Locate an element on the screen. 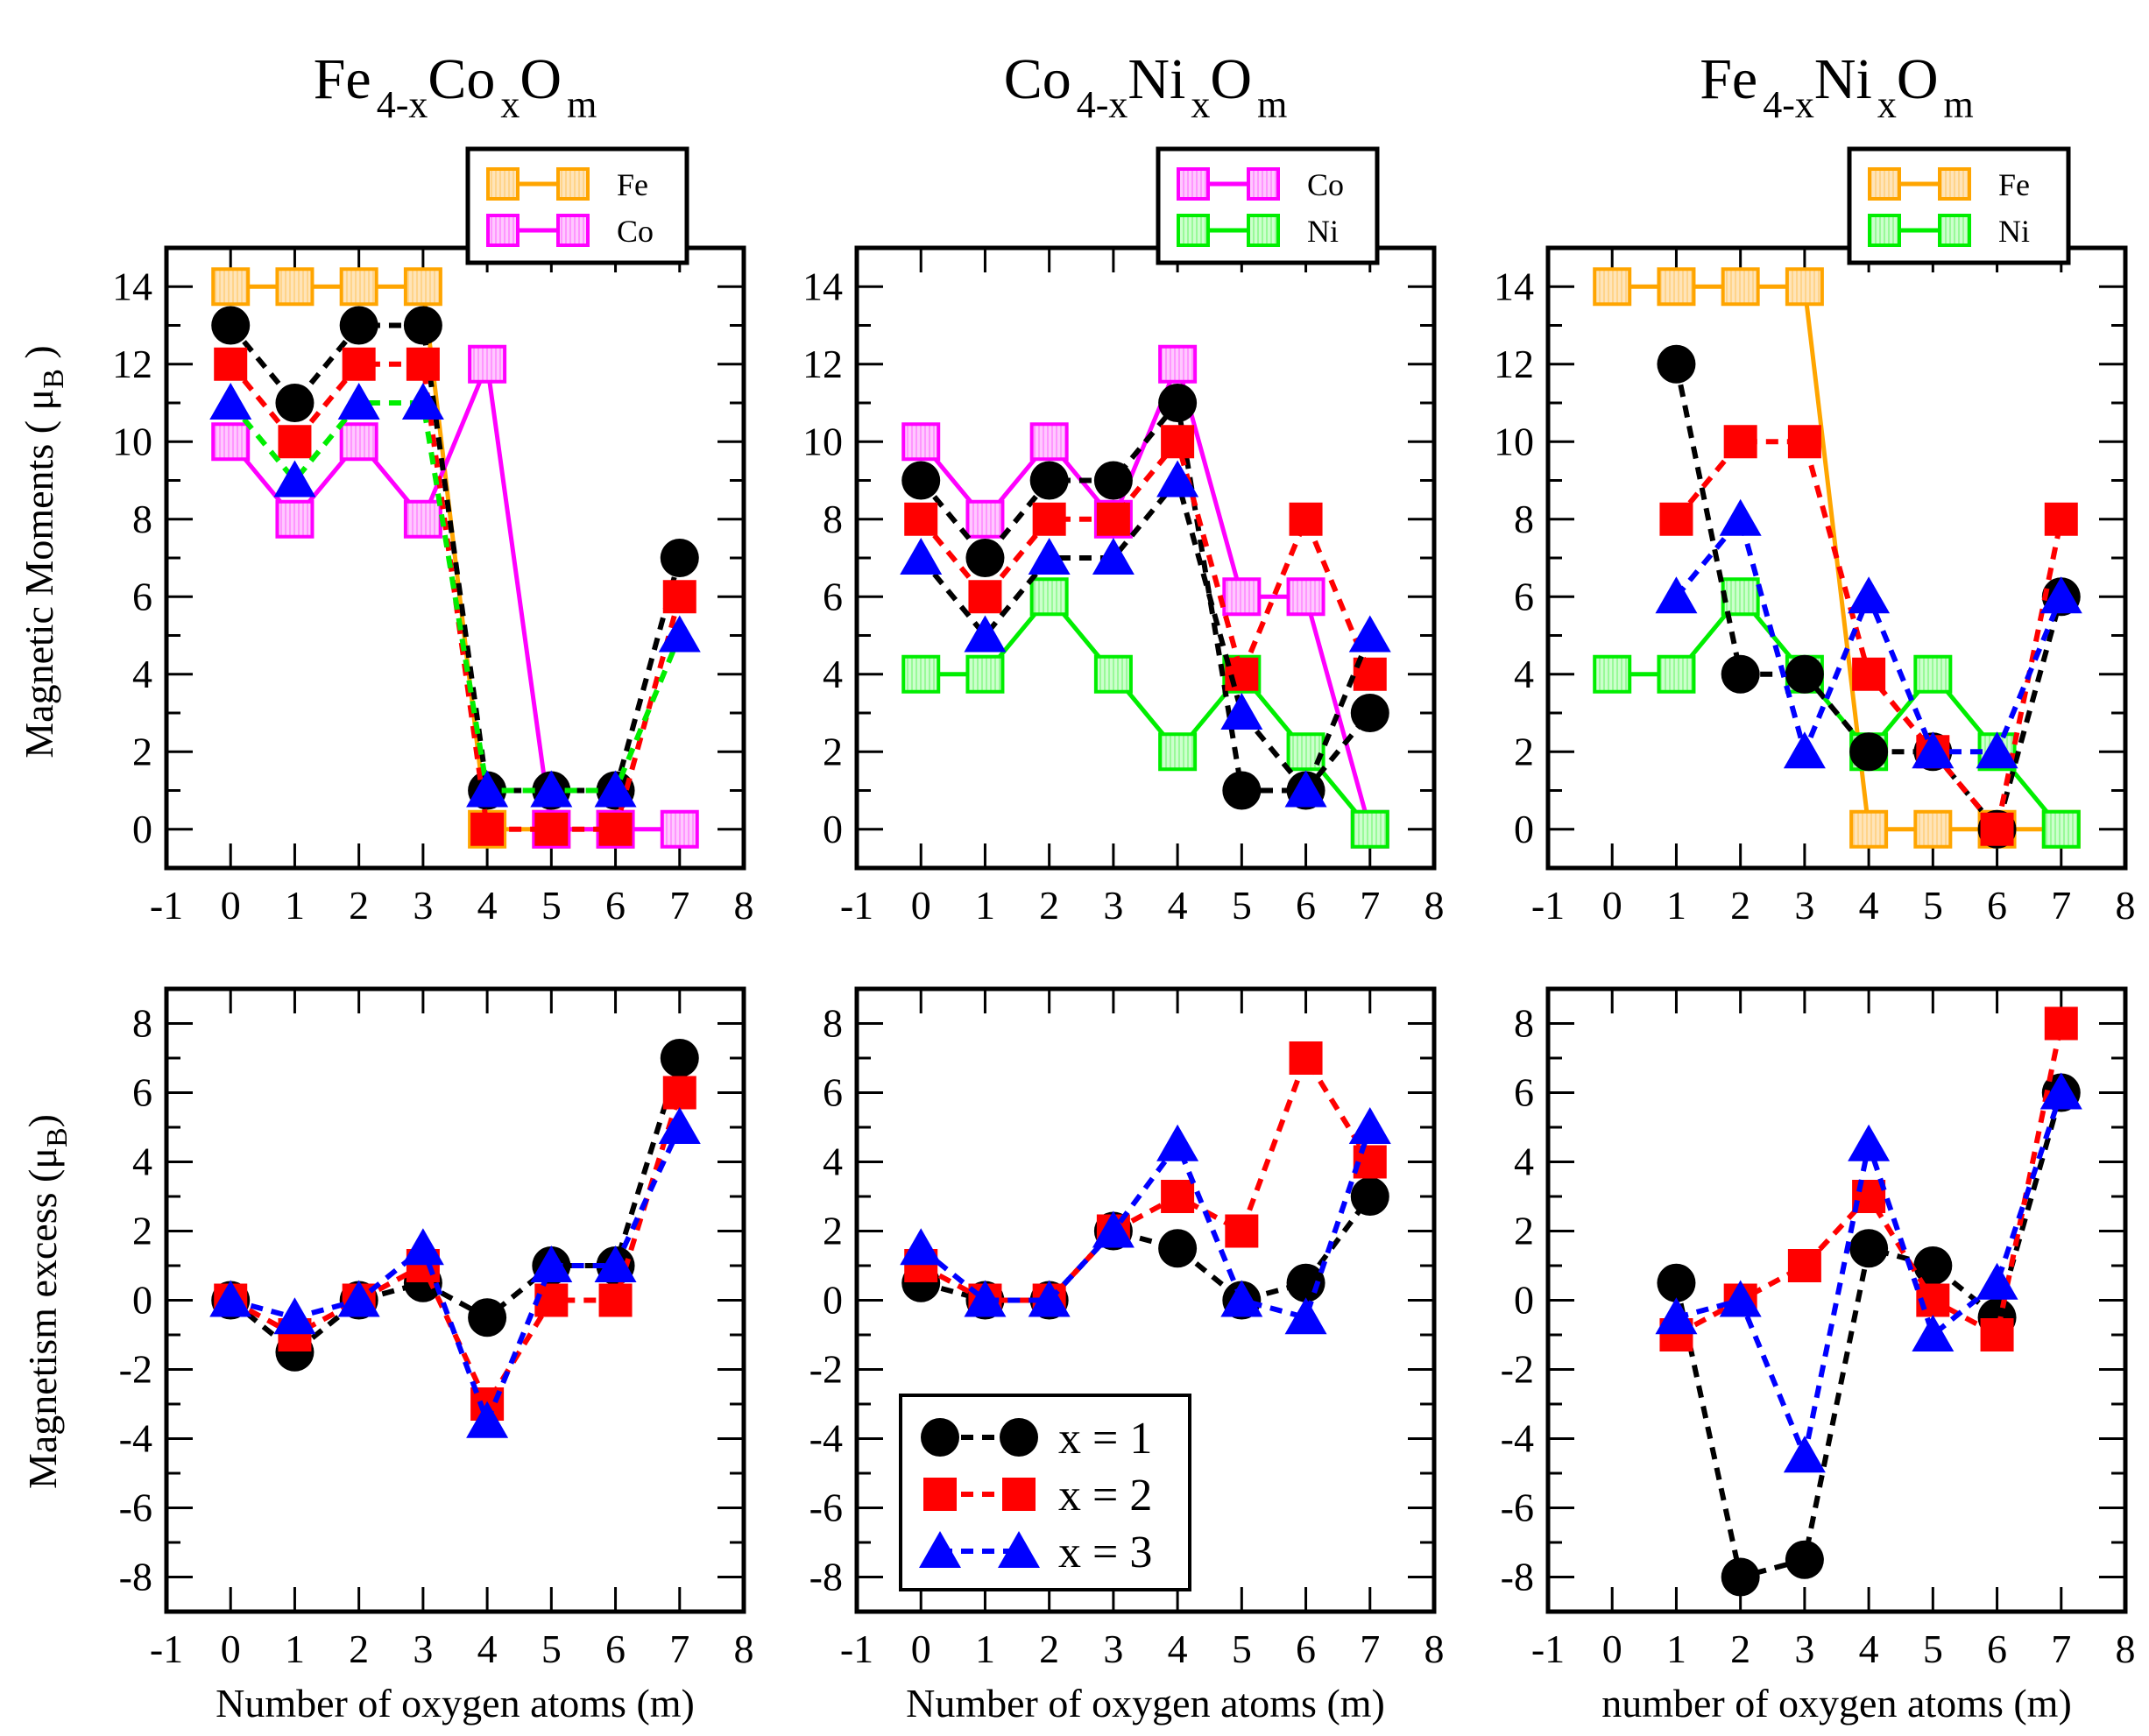 The width and height of the screenshot is (2149, 1736). y-axis-label-top: Magnetic Moments ( μB ) is located at coordinates (43, 552).